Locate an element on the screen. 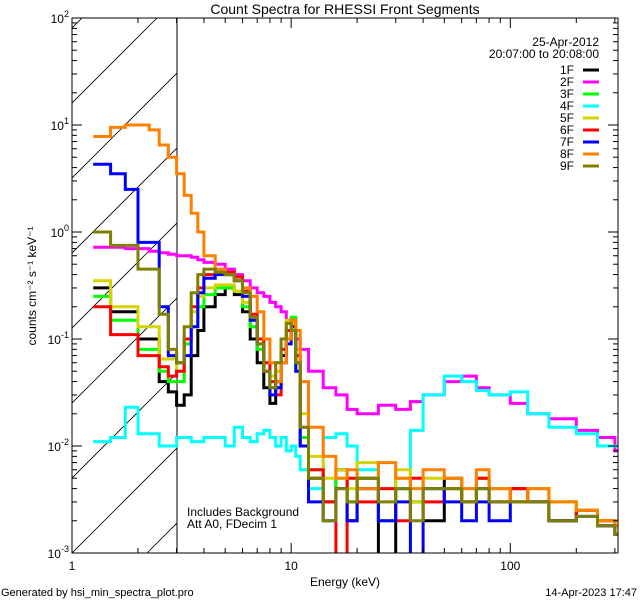 The width and height of the screenshot is (640, 600). annotation-attenuator: Att A0, FDecim 1 is located at coordinates (232, 524).